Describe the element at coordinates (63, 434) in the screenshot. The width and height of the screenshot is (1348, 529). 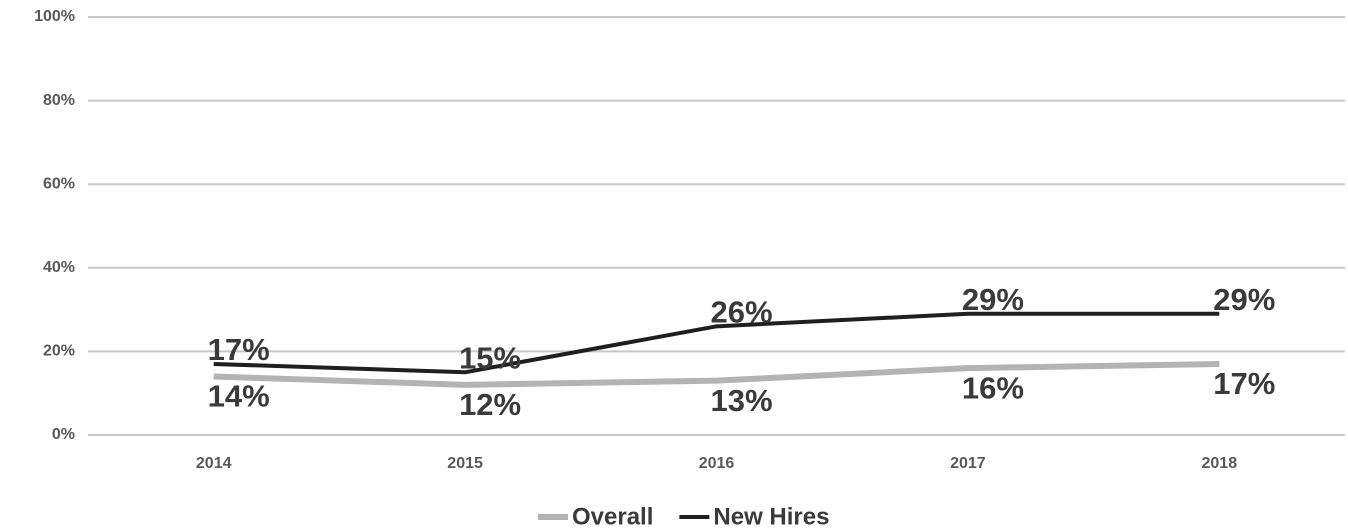
I see `y-tick-label: 0%` at that location.